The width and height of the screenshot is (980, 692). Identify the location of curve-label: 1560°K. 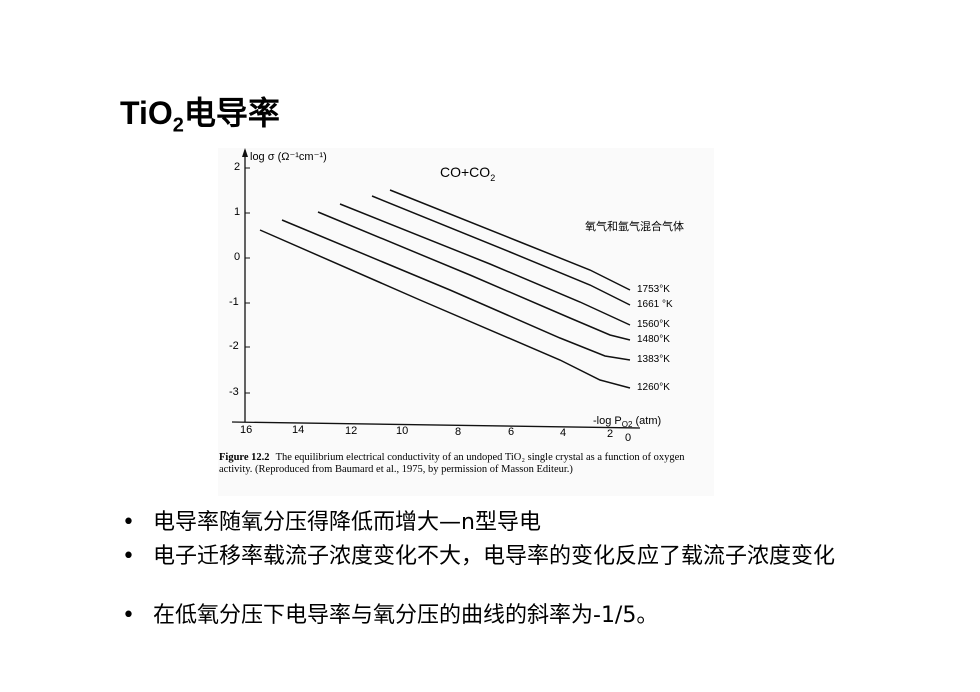
(653, 324).